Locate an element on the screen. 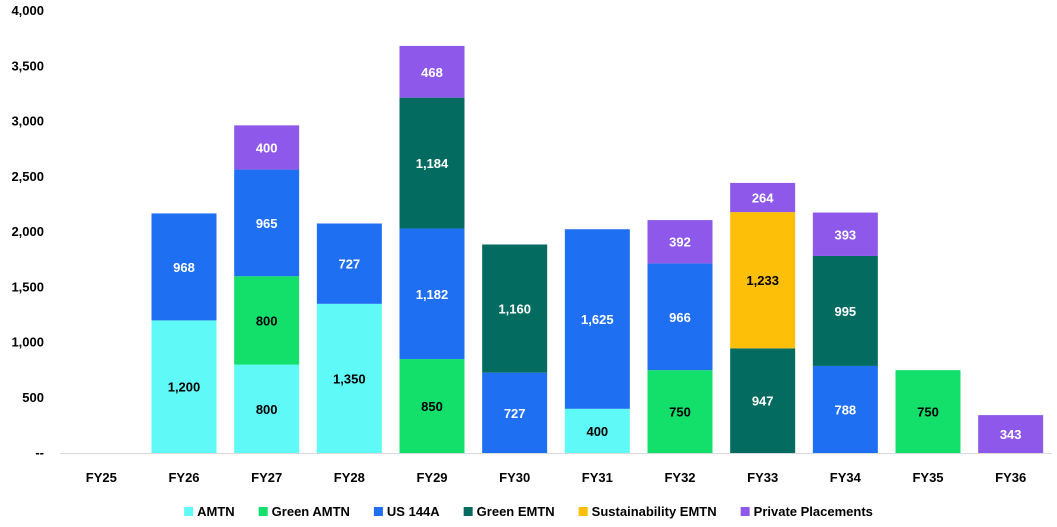 The height and width of the screenshot is (527, 1057). legend-item: Green EMTN is located at coordinates (509, 511).